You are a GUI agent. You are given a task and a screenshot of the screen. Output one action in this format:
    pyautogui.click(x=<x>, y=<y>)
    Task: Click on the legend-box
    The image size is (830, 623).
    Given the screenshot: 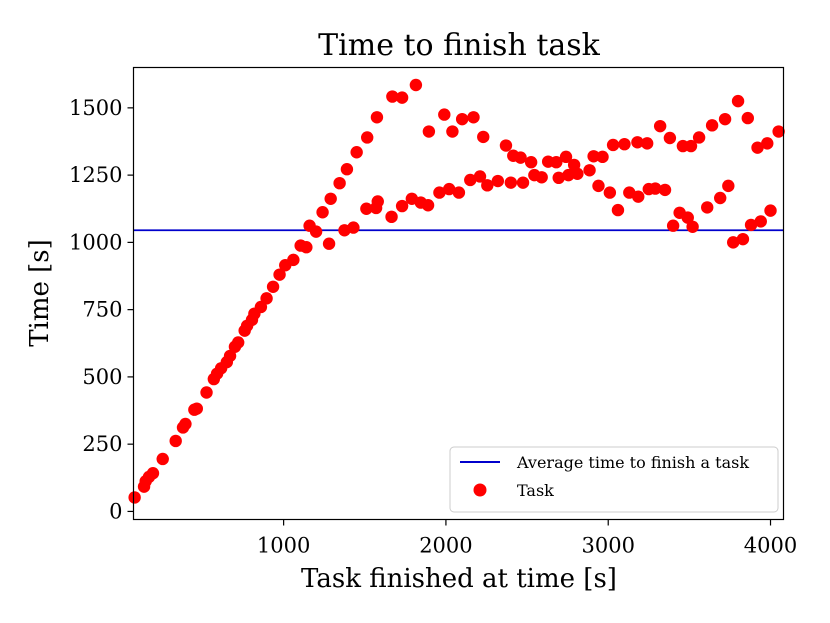 What is the action you would take?
    pyautogui.click(x=614, y=479)
    